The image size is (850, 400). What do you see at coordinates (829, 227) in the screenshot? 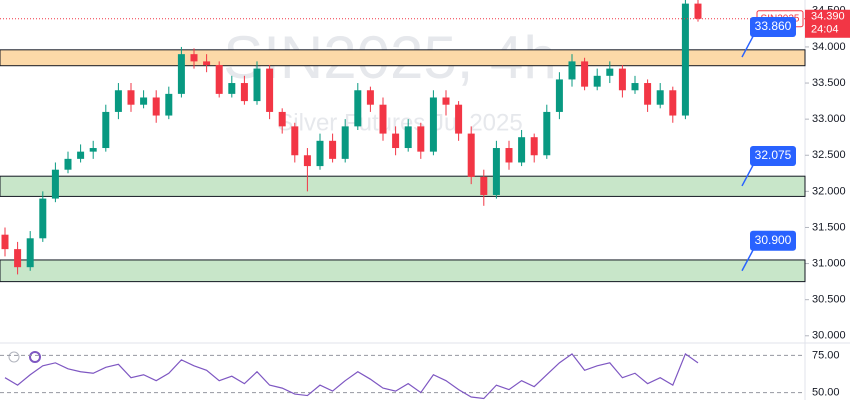
I see `y-tick-label: 31.500` at bounding box center [829, 227].